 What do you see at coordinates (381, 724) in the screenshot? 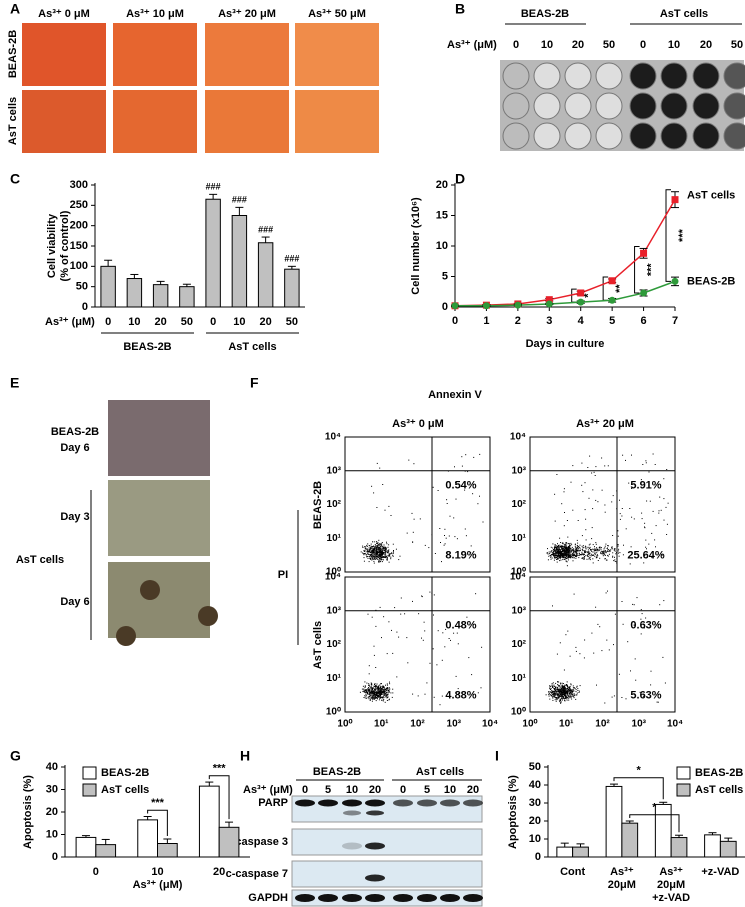
I see `x-tick-label: 10¹` at bounding box center [381, 724].